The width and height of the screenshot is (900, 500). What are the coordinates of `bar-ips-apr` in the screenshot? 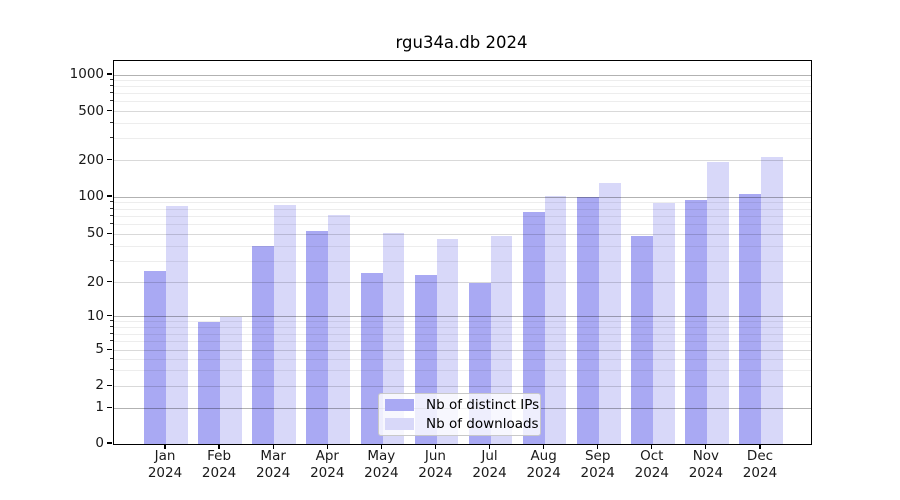 It's located at (317, 337).